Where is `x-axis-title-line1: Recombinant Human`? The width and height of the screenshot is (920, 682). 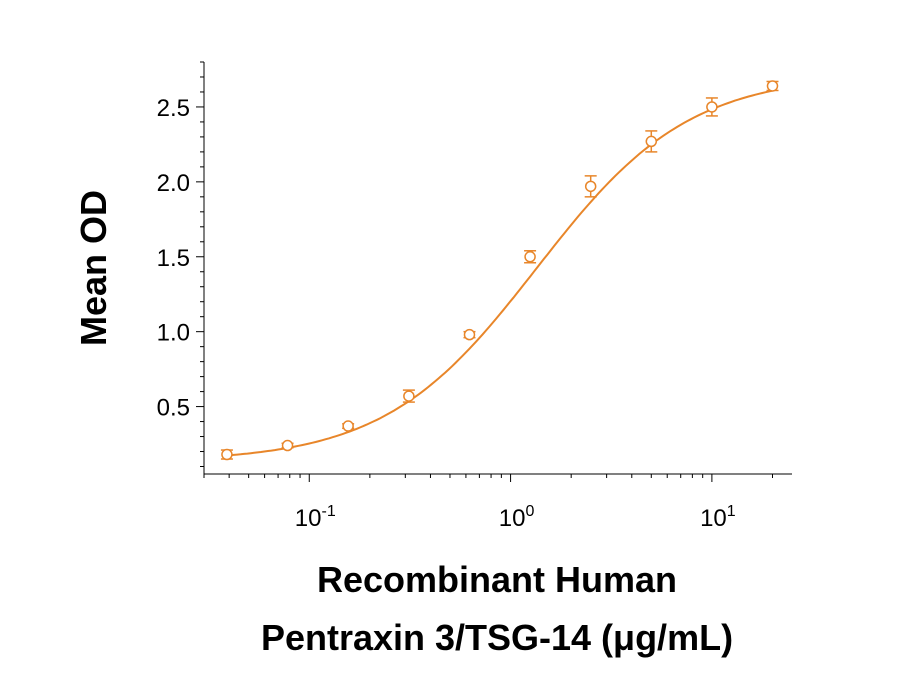
x-axis-title-line1: Recombinant Human is located at coordinates (497, 579).